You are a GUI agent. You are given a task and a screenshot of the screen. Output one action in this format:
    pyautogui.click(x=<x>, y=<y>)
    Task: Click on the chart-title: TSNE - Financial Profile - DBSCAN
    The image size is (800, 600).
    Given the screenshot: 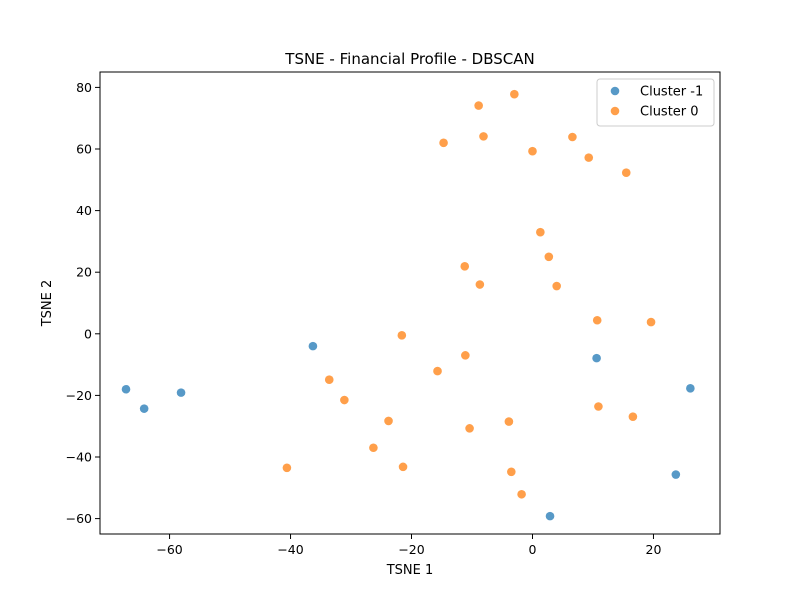 What is the action you would take?
    pyautogui.click(x=409, y=59)
    